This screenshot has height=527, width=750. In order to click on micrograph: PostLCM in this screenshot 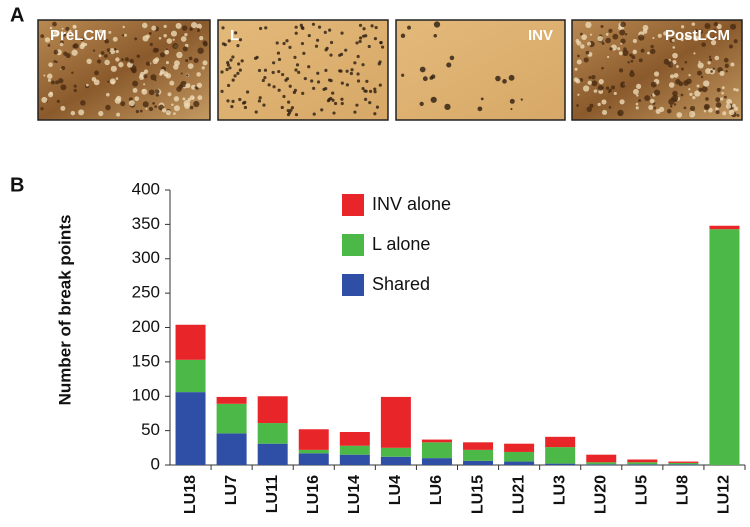, I will do `click(657, 70)`.